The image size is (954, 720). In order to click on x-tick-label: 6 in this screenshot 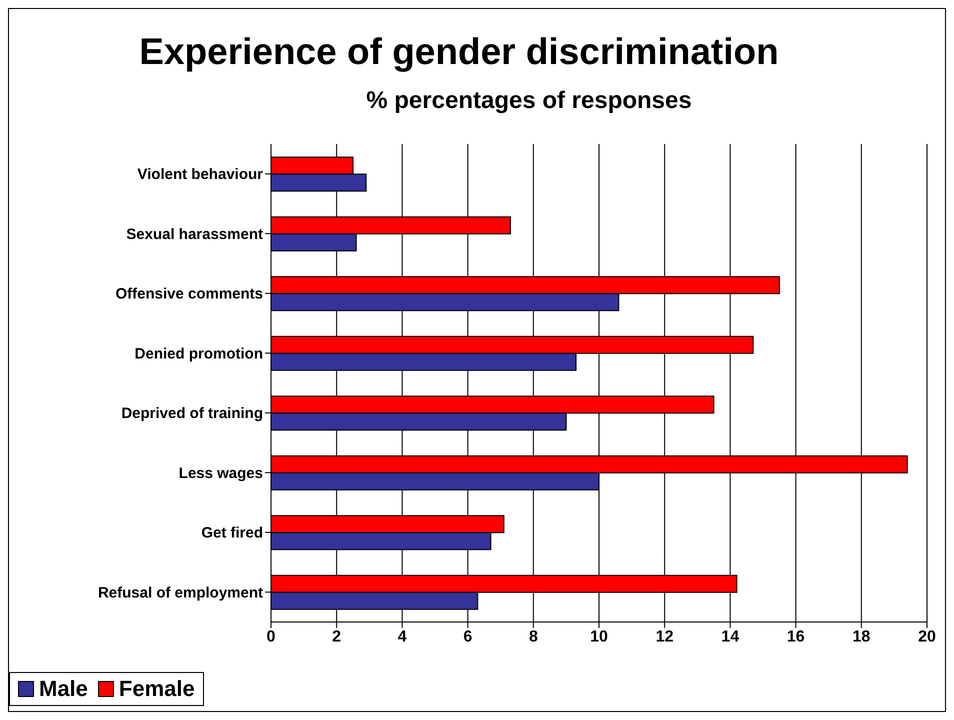, I will do `click(467, 637)`.